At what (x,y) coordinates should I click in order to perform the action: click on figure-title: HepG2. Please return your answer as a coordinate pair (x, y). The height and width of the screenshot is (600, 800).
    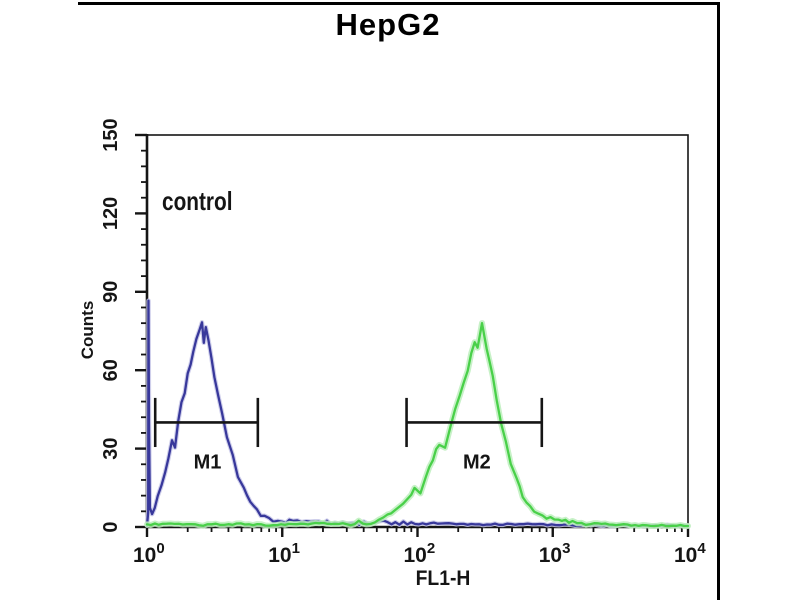
    Looking at the image, I should click on (388, 24).